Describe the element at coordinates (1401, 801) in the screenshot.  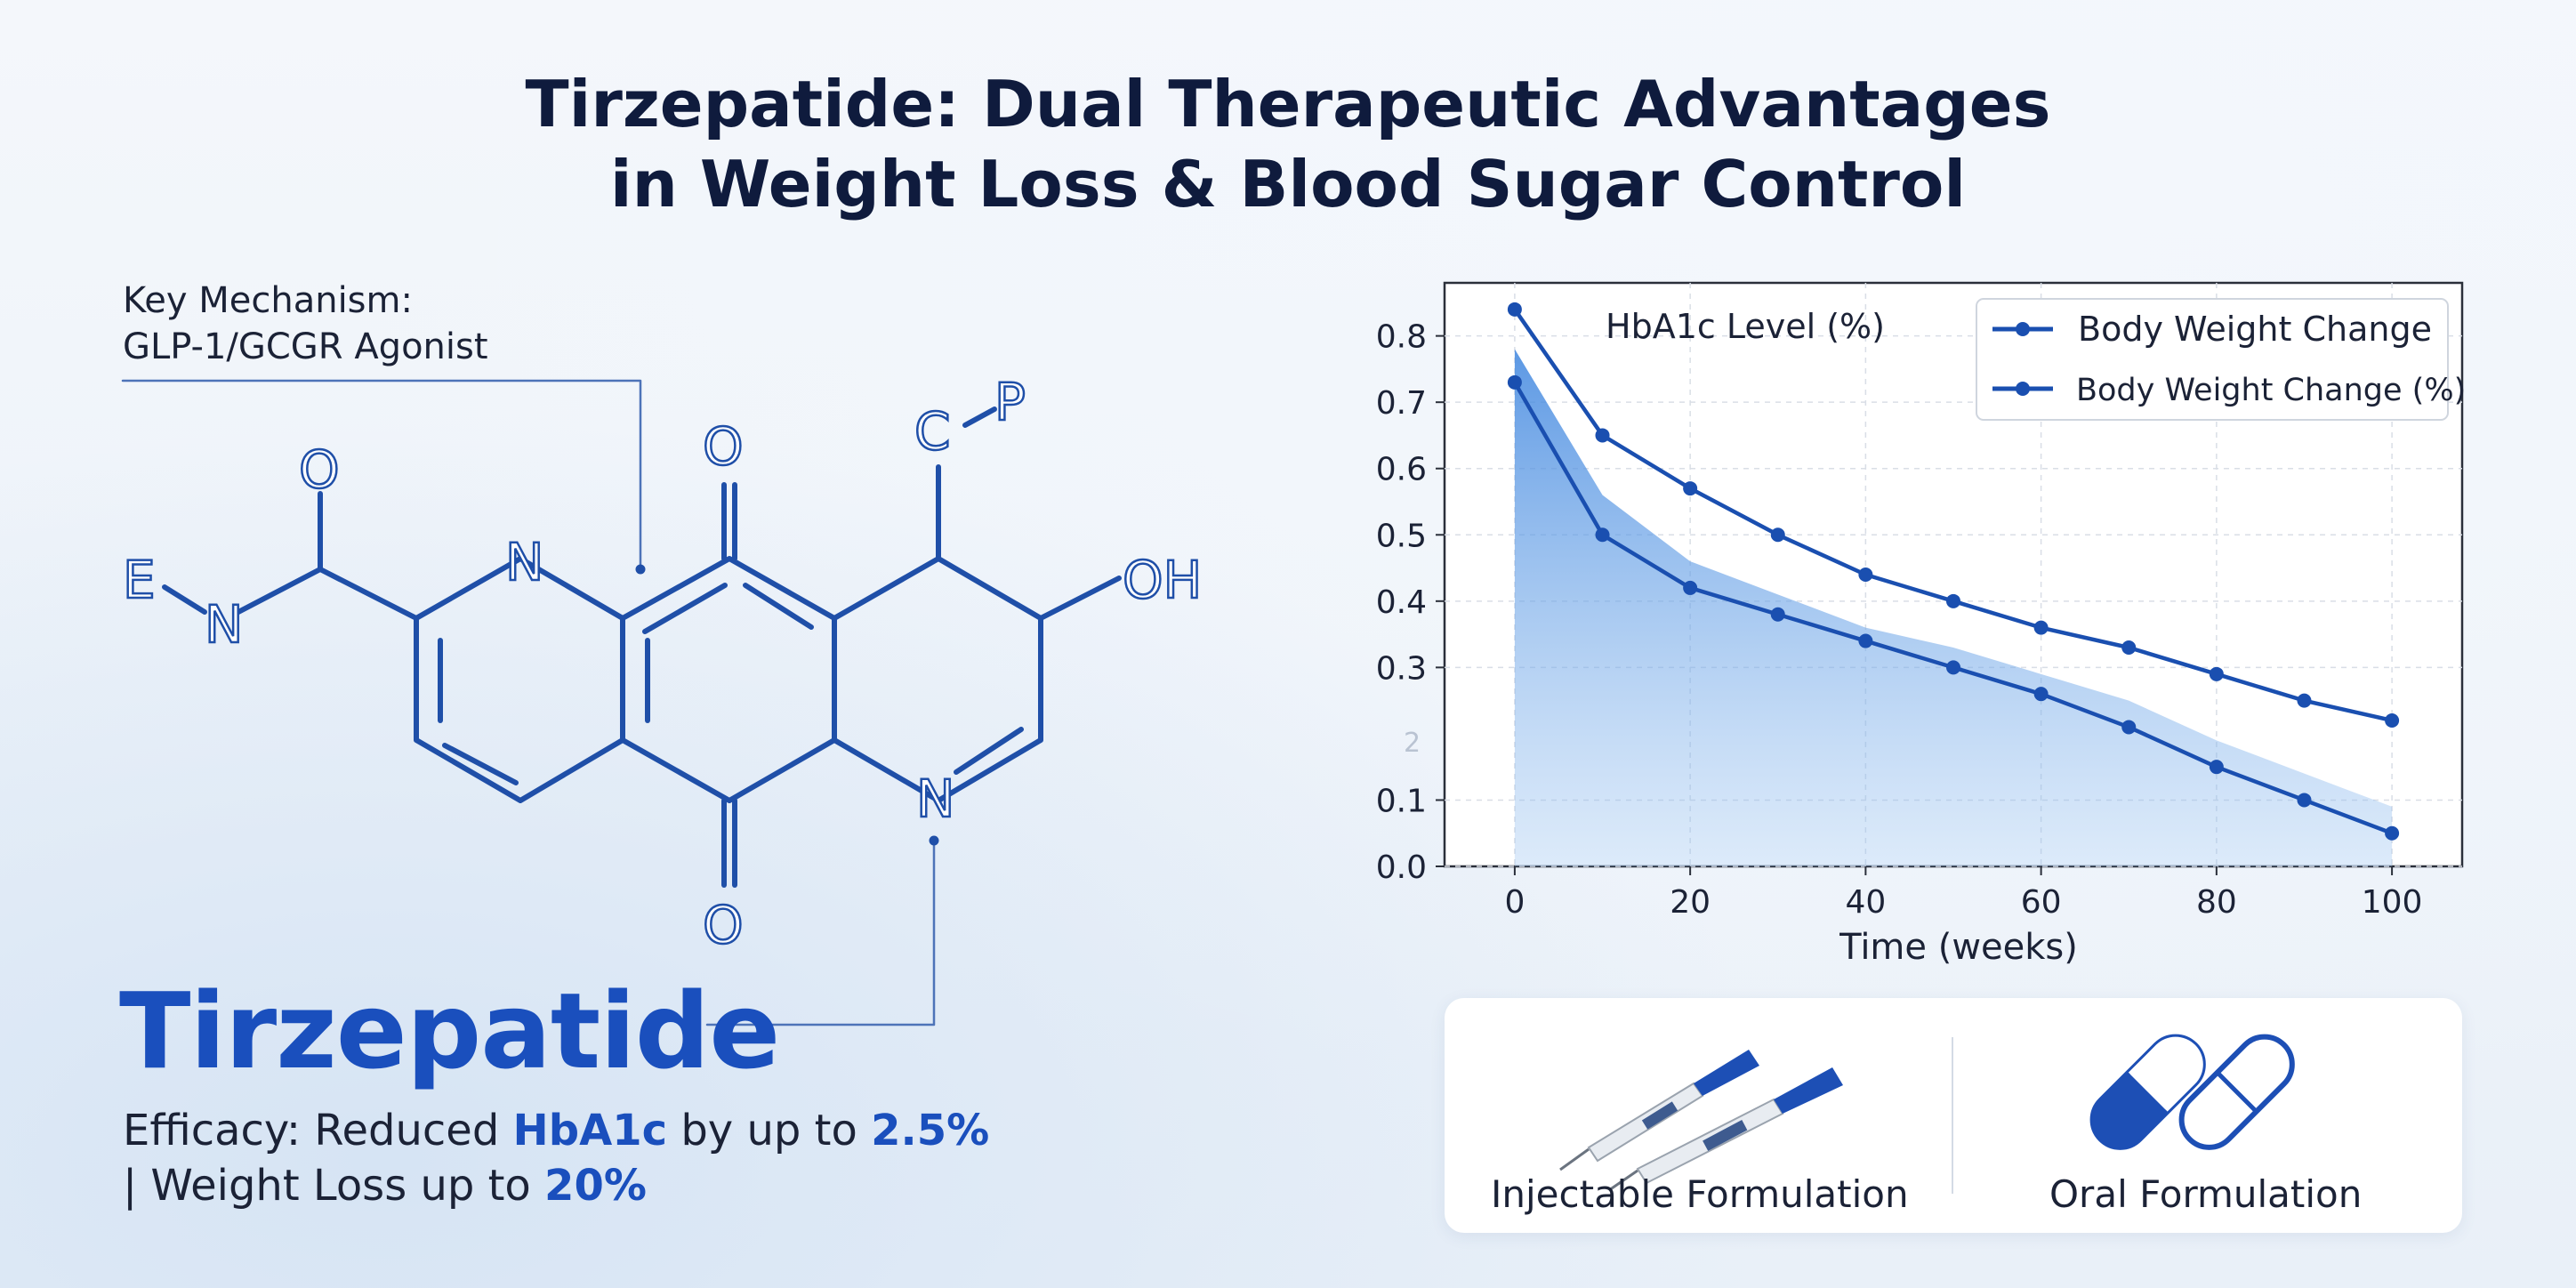
I see `y-tick-label: 0.1` at that location.